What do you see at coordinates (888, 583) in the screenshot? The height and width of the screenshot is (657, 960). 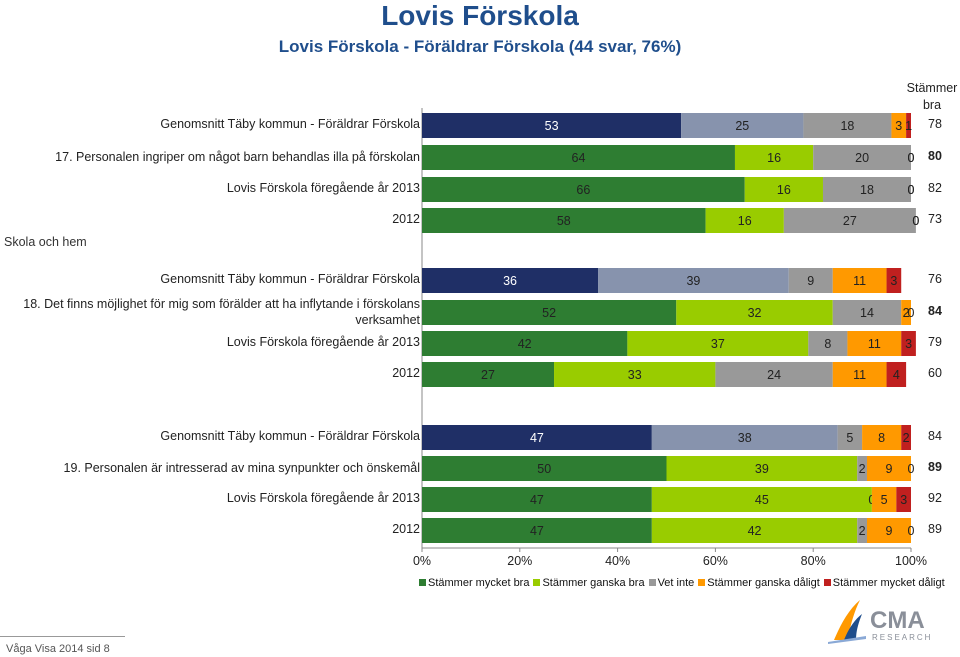 I see `legend-label: Stämmer mycket dåligt` at bounding box center [888, 583].